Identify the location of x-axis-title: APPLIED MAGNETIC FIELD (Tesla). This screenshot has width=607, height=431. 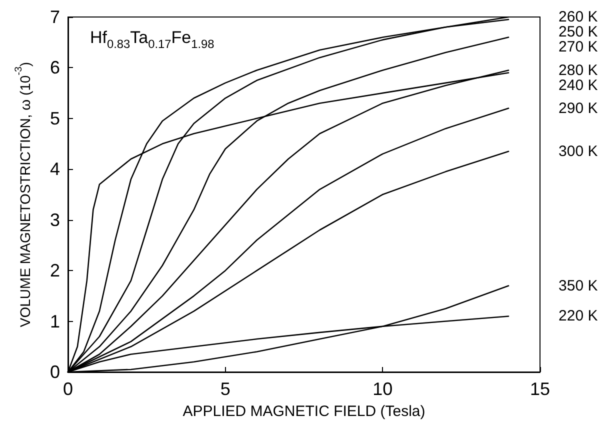
(304, 411).